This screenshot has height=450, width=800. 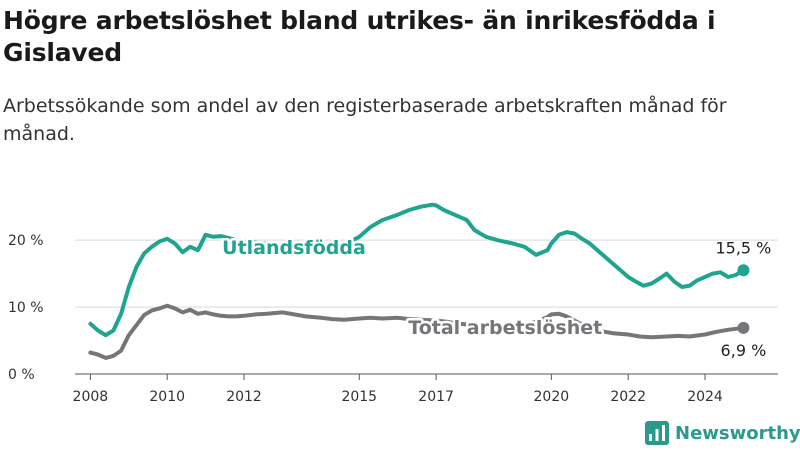 I want to click on x-axis: 2008 2010 2012 2015 2017 2020 2022 2024, so click(x=398, y=389).